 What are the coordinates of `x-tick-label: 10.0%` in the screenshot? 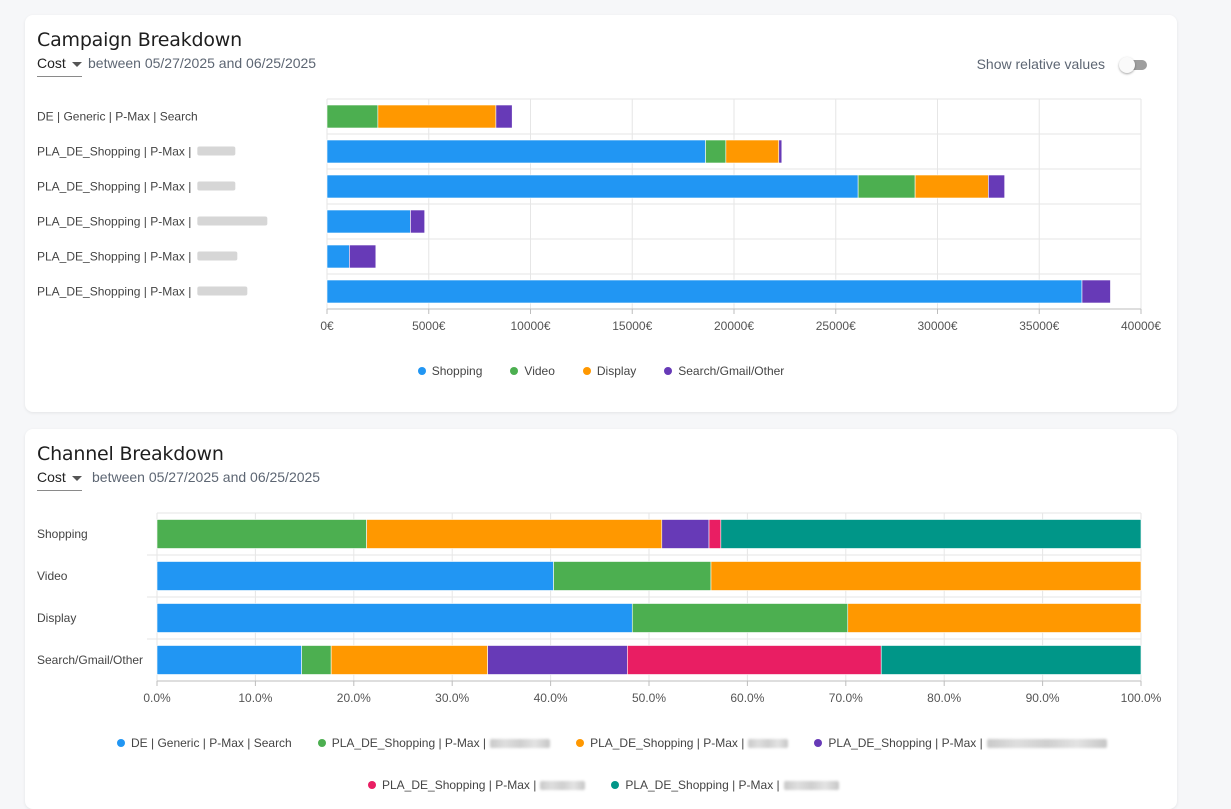 It's located at (255, 698).